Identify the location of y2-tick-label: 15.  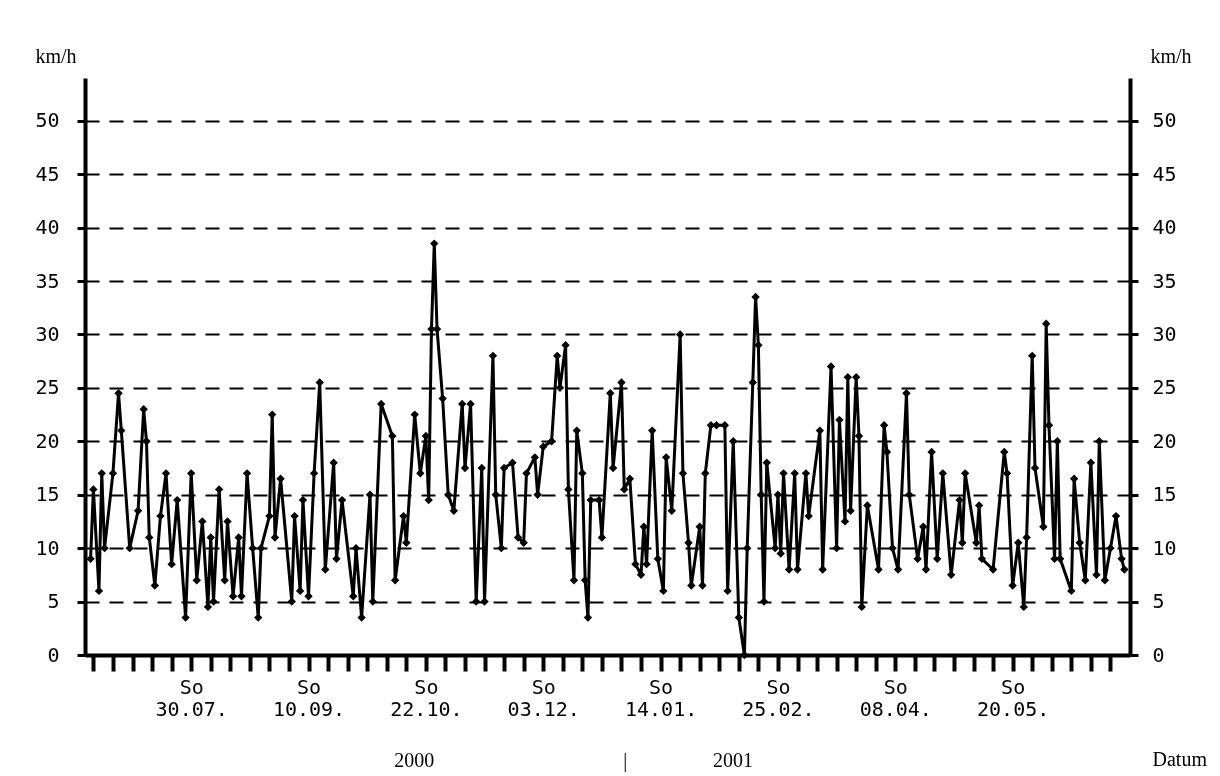
(1164, 494).